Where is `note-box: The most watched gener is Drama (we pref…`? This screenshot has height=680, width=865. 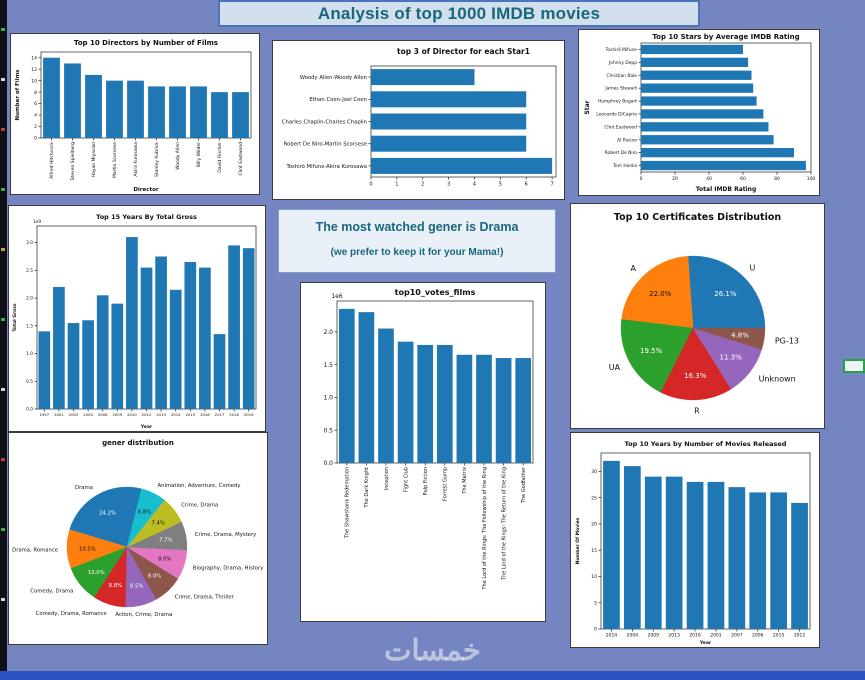 note-box: The most watched gener is Drama (we pref… is located at coordinates (417, 241).